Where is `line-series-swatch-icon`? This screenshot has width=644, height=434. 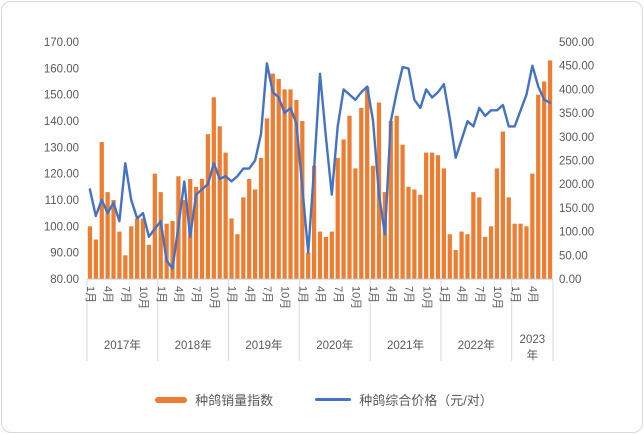 line-series-swatch-icon is located at coordinates (333, 399).